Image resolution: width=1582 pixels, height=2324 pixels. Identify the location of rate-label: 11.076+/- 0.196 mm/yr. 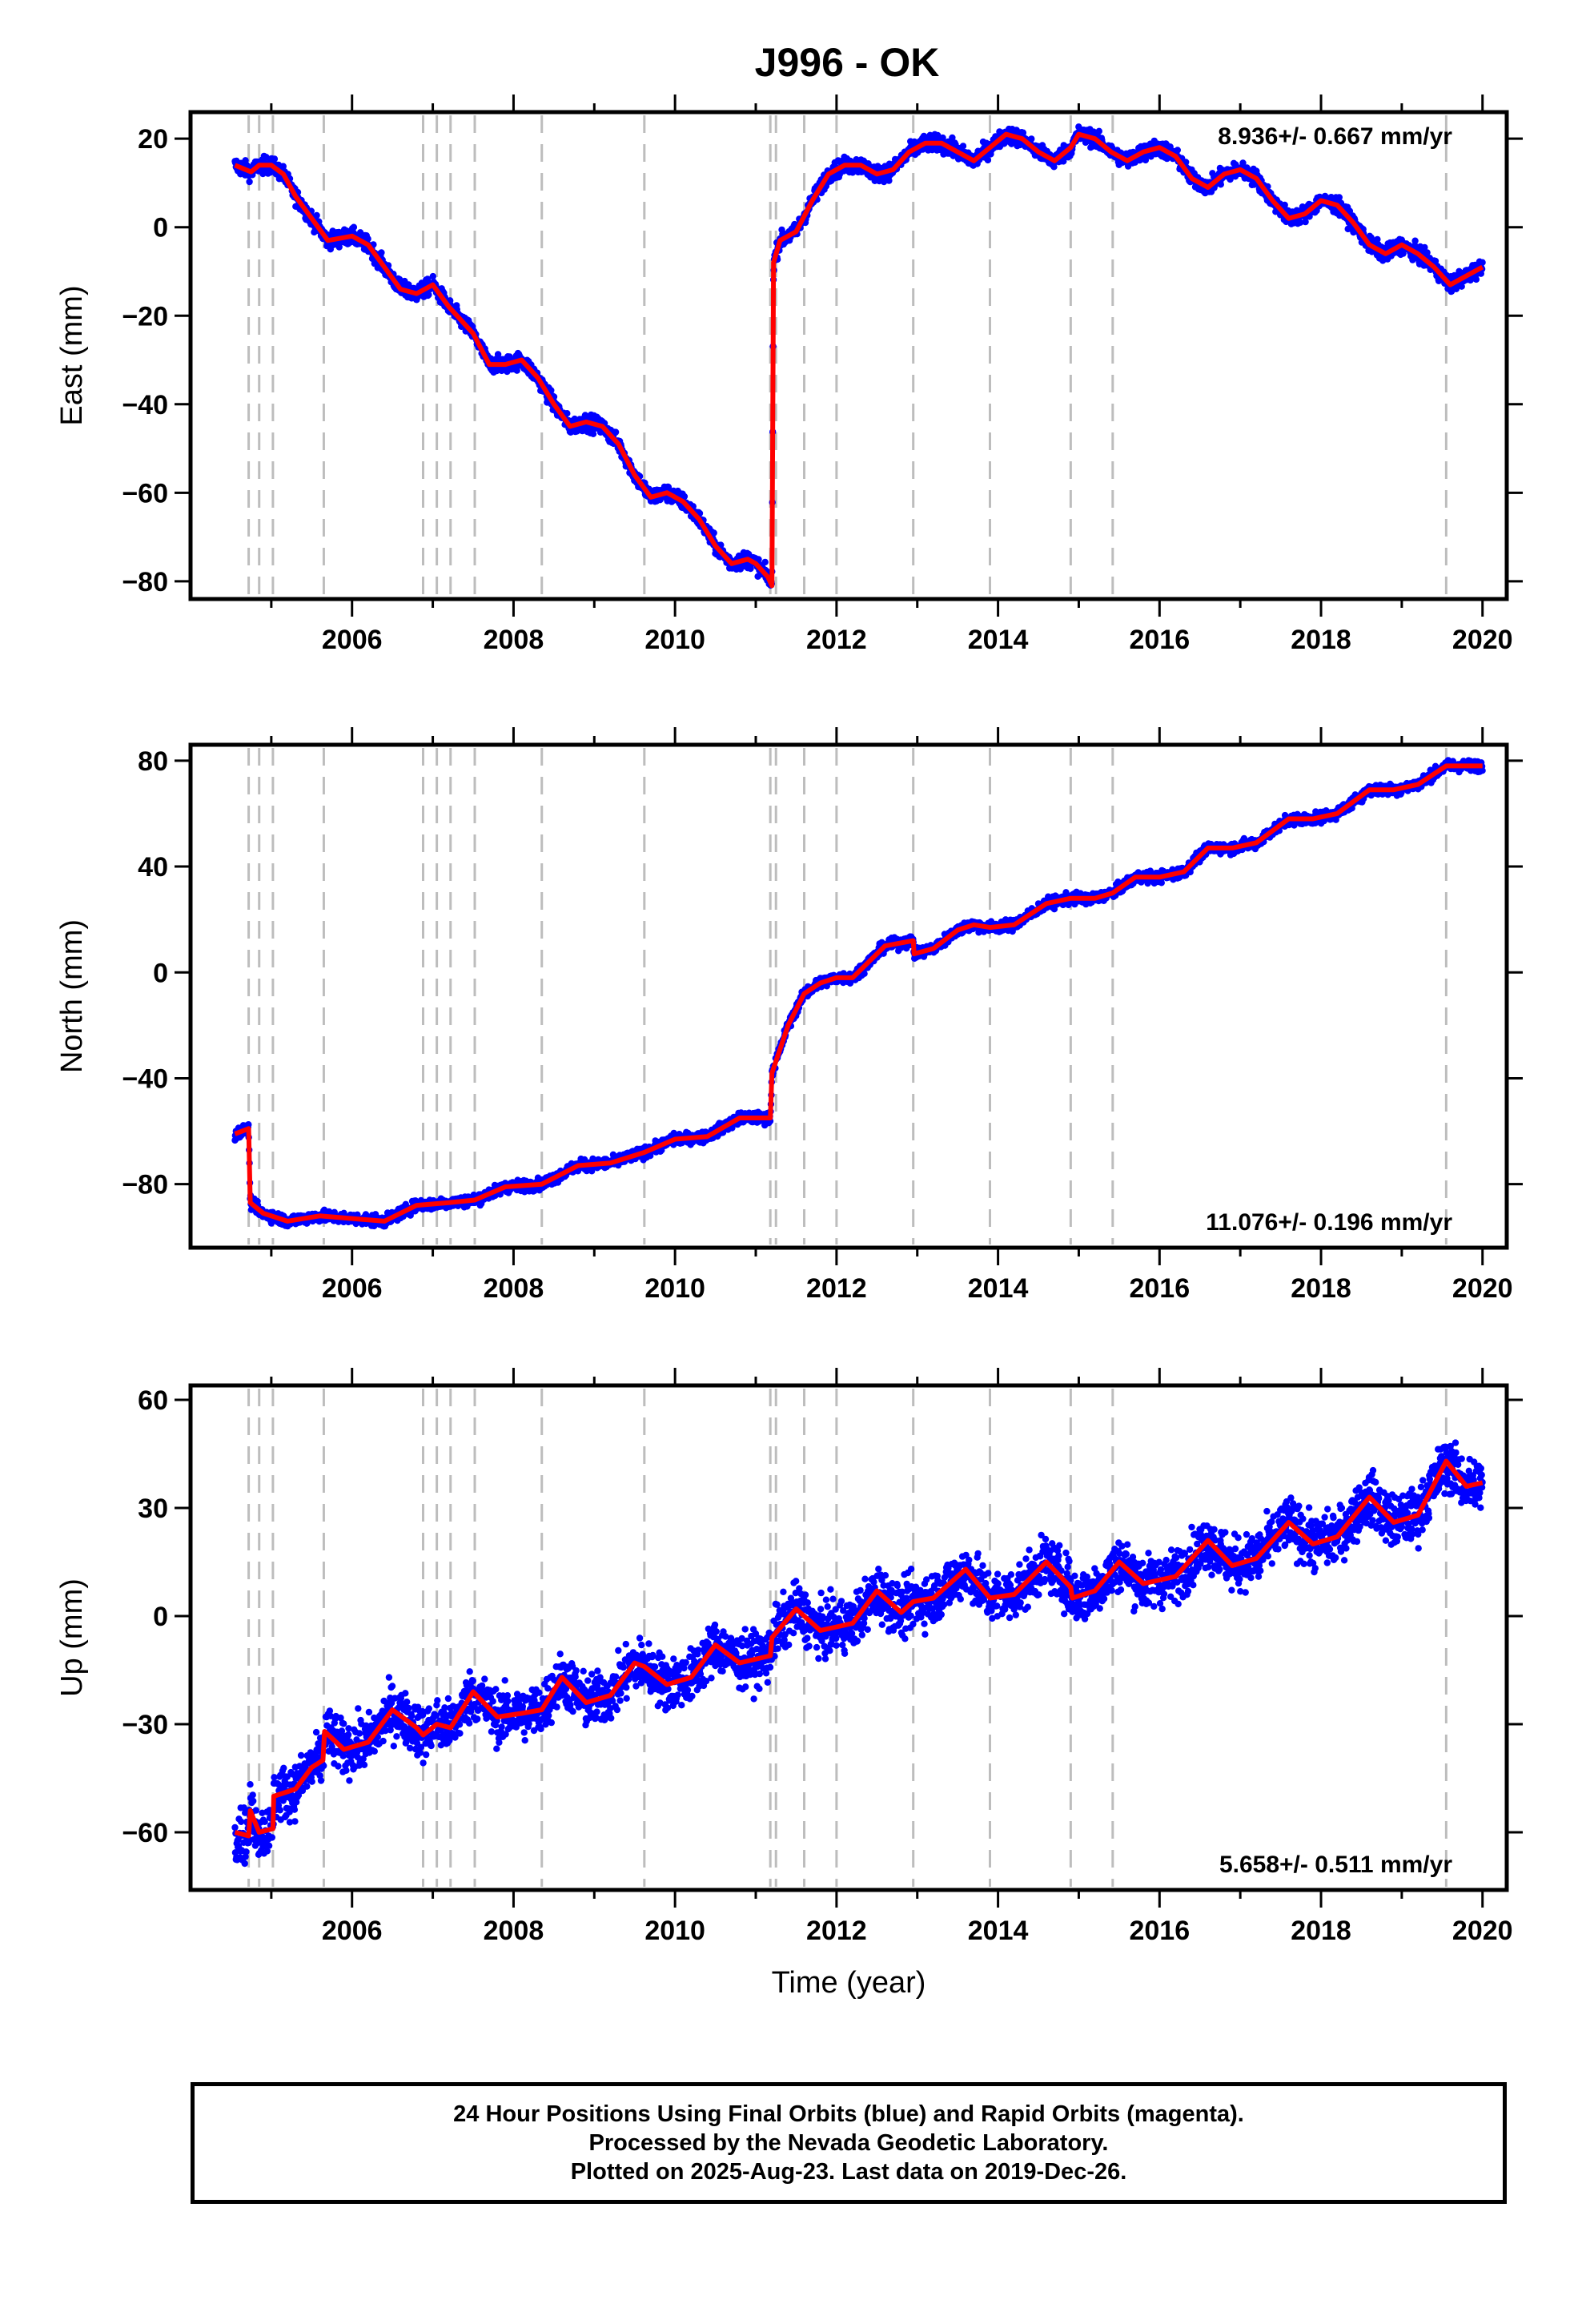
(1329, 1222).